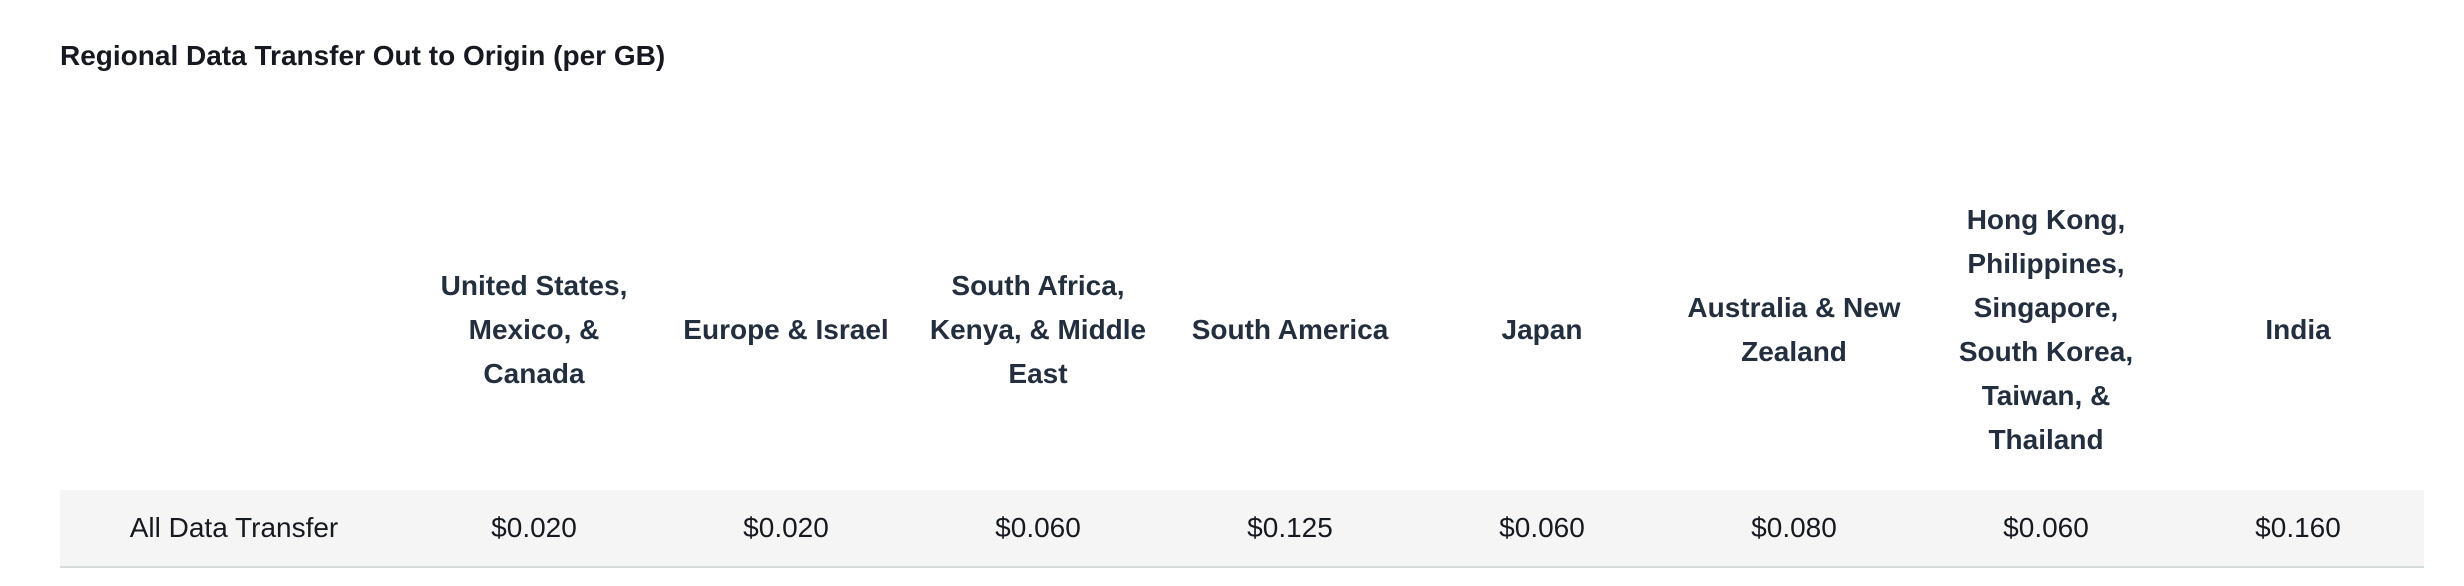  I want to click on price-cell: $0.080, so click(1794, 529).